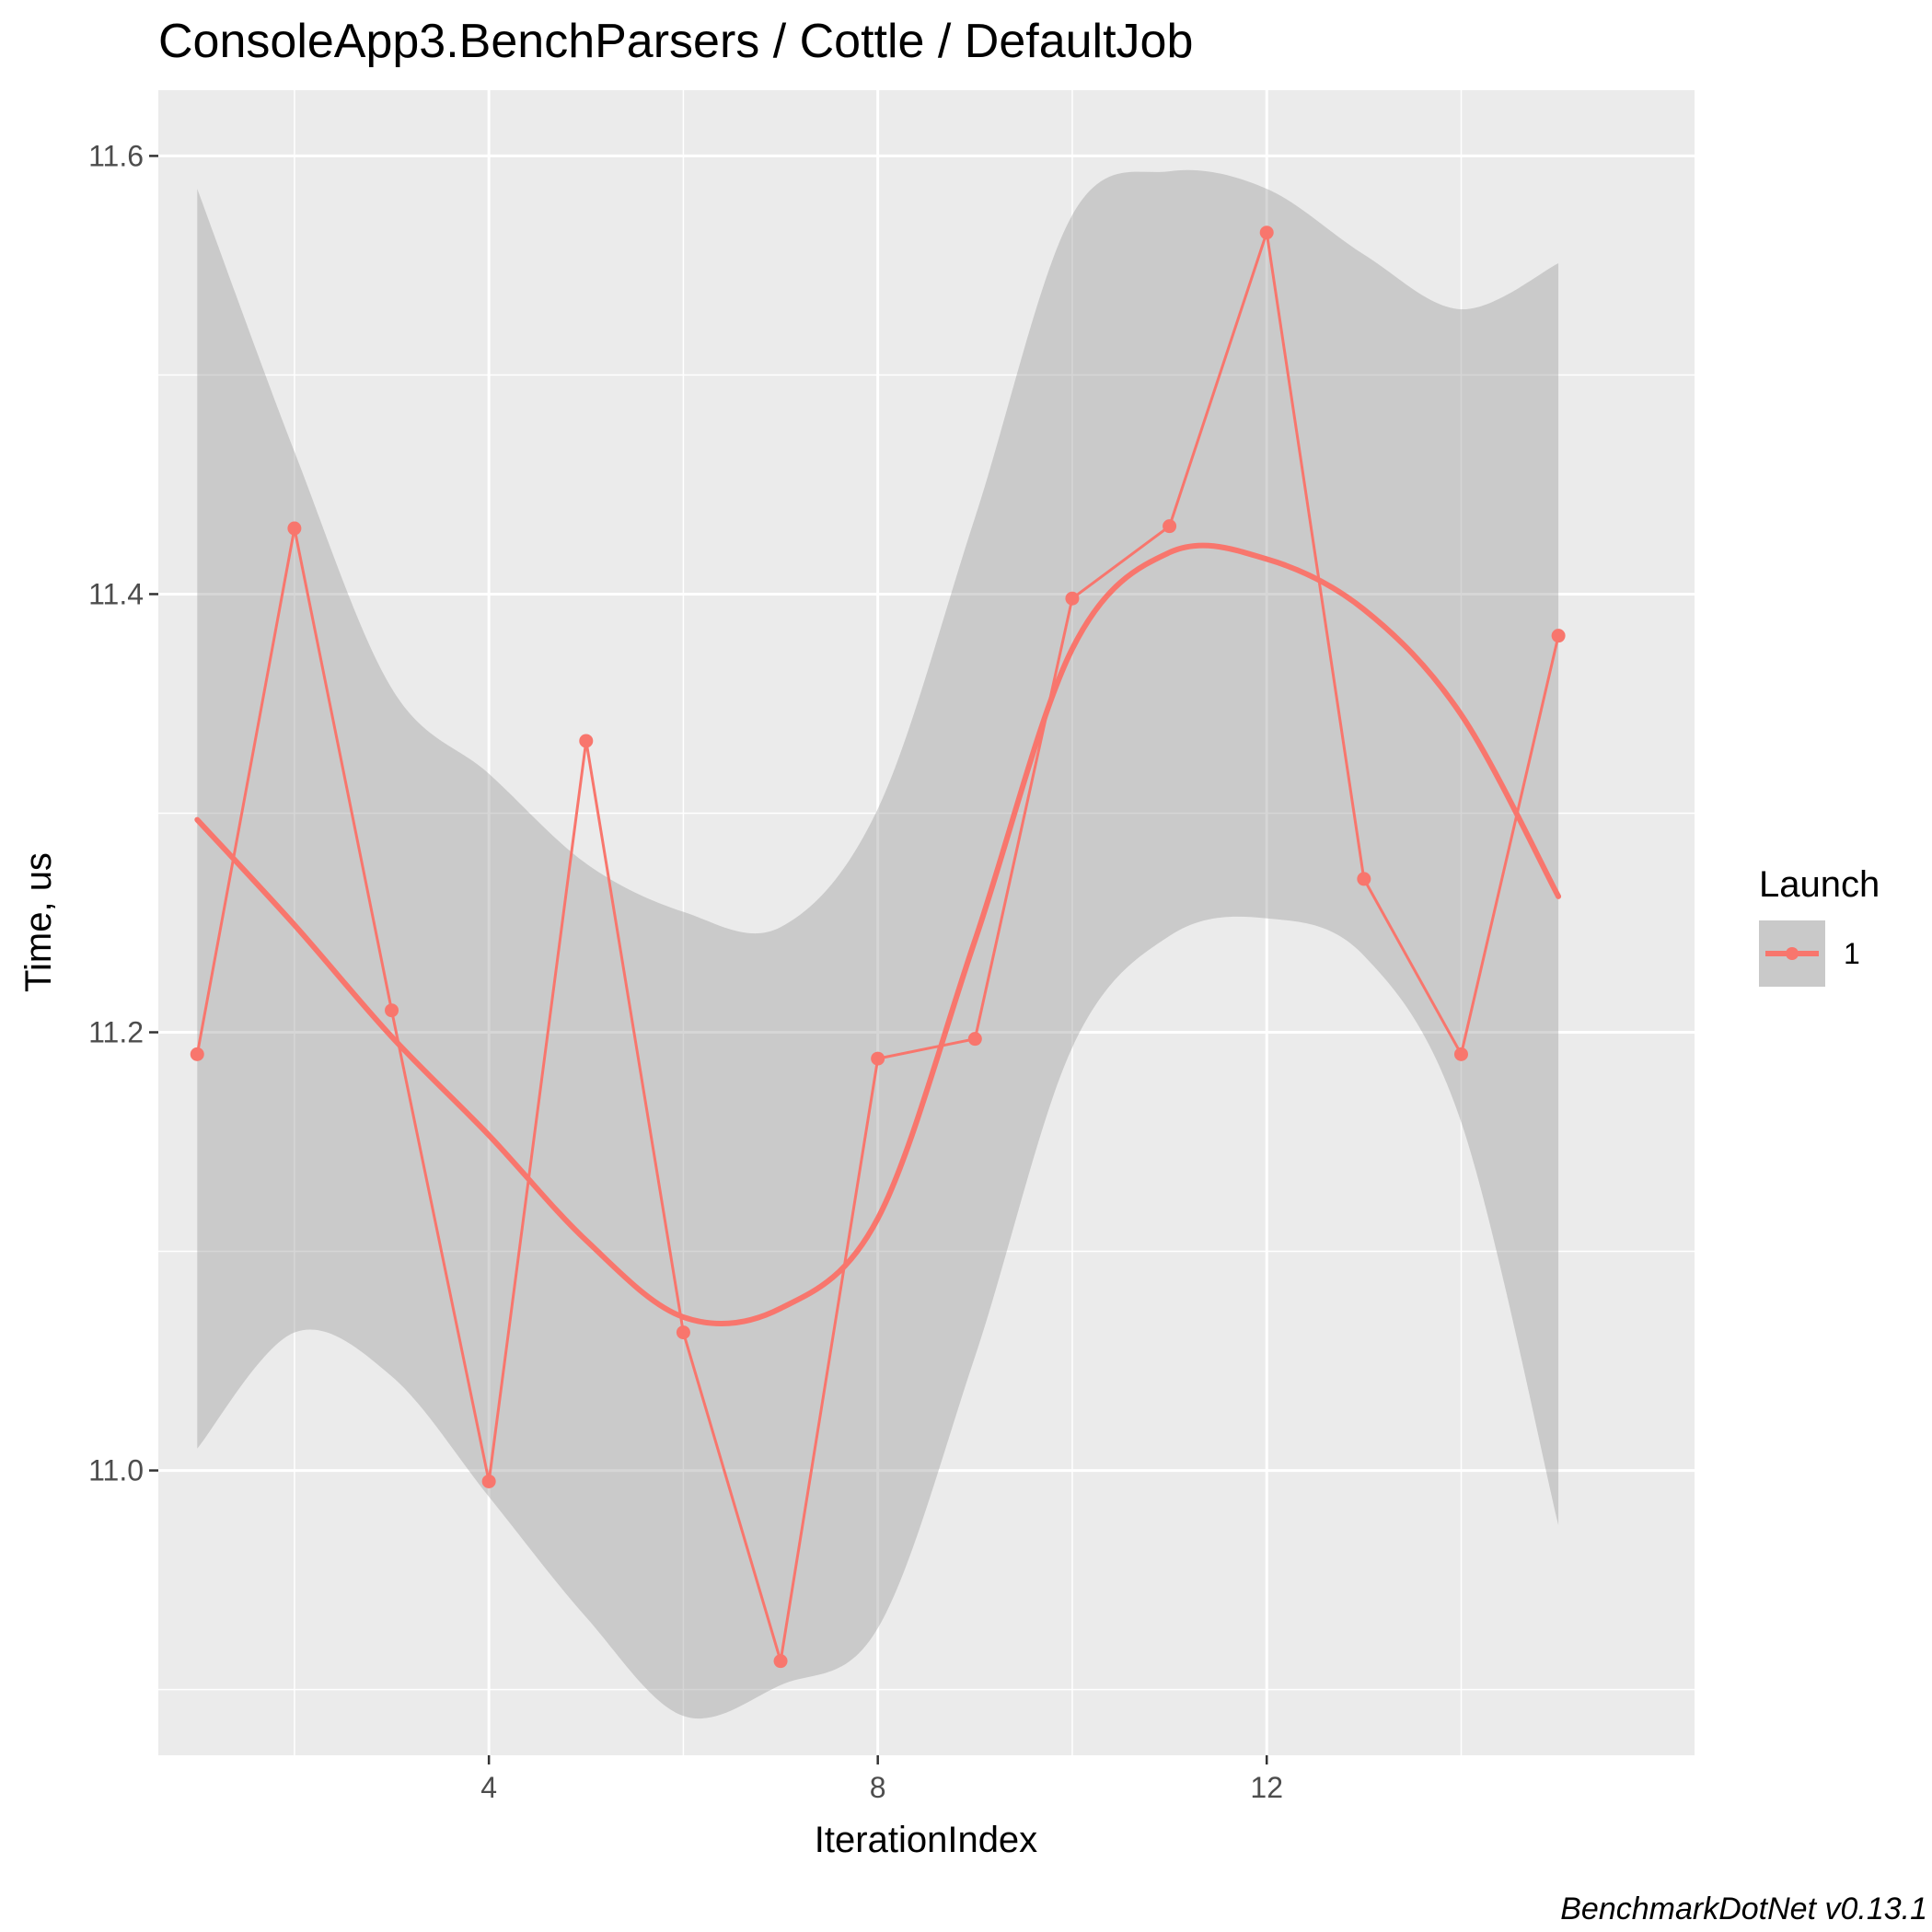 The image size is (1932, 1932). What do you see at coordinates (38, 922) in the screenshot?
I see `y-axis-title: Time, us` at bounding box center [38, 922].